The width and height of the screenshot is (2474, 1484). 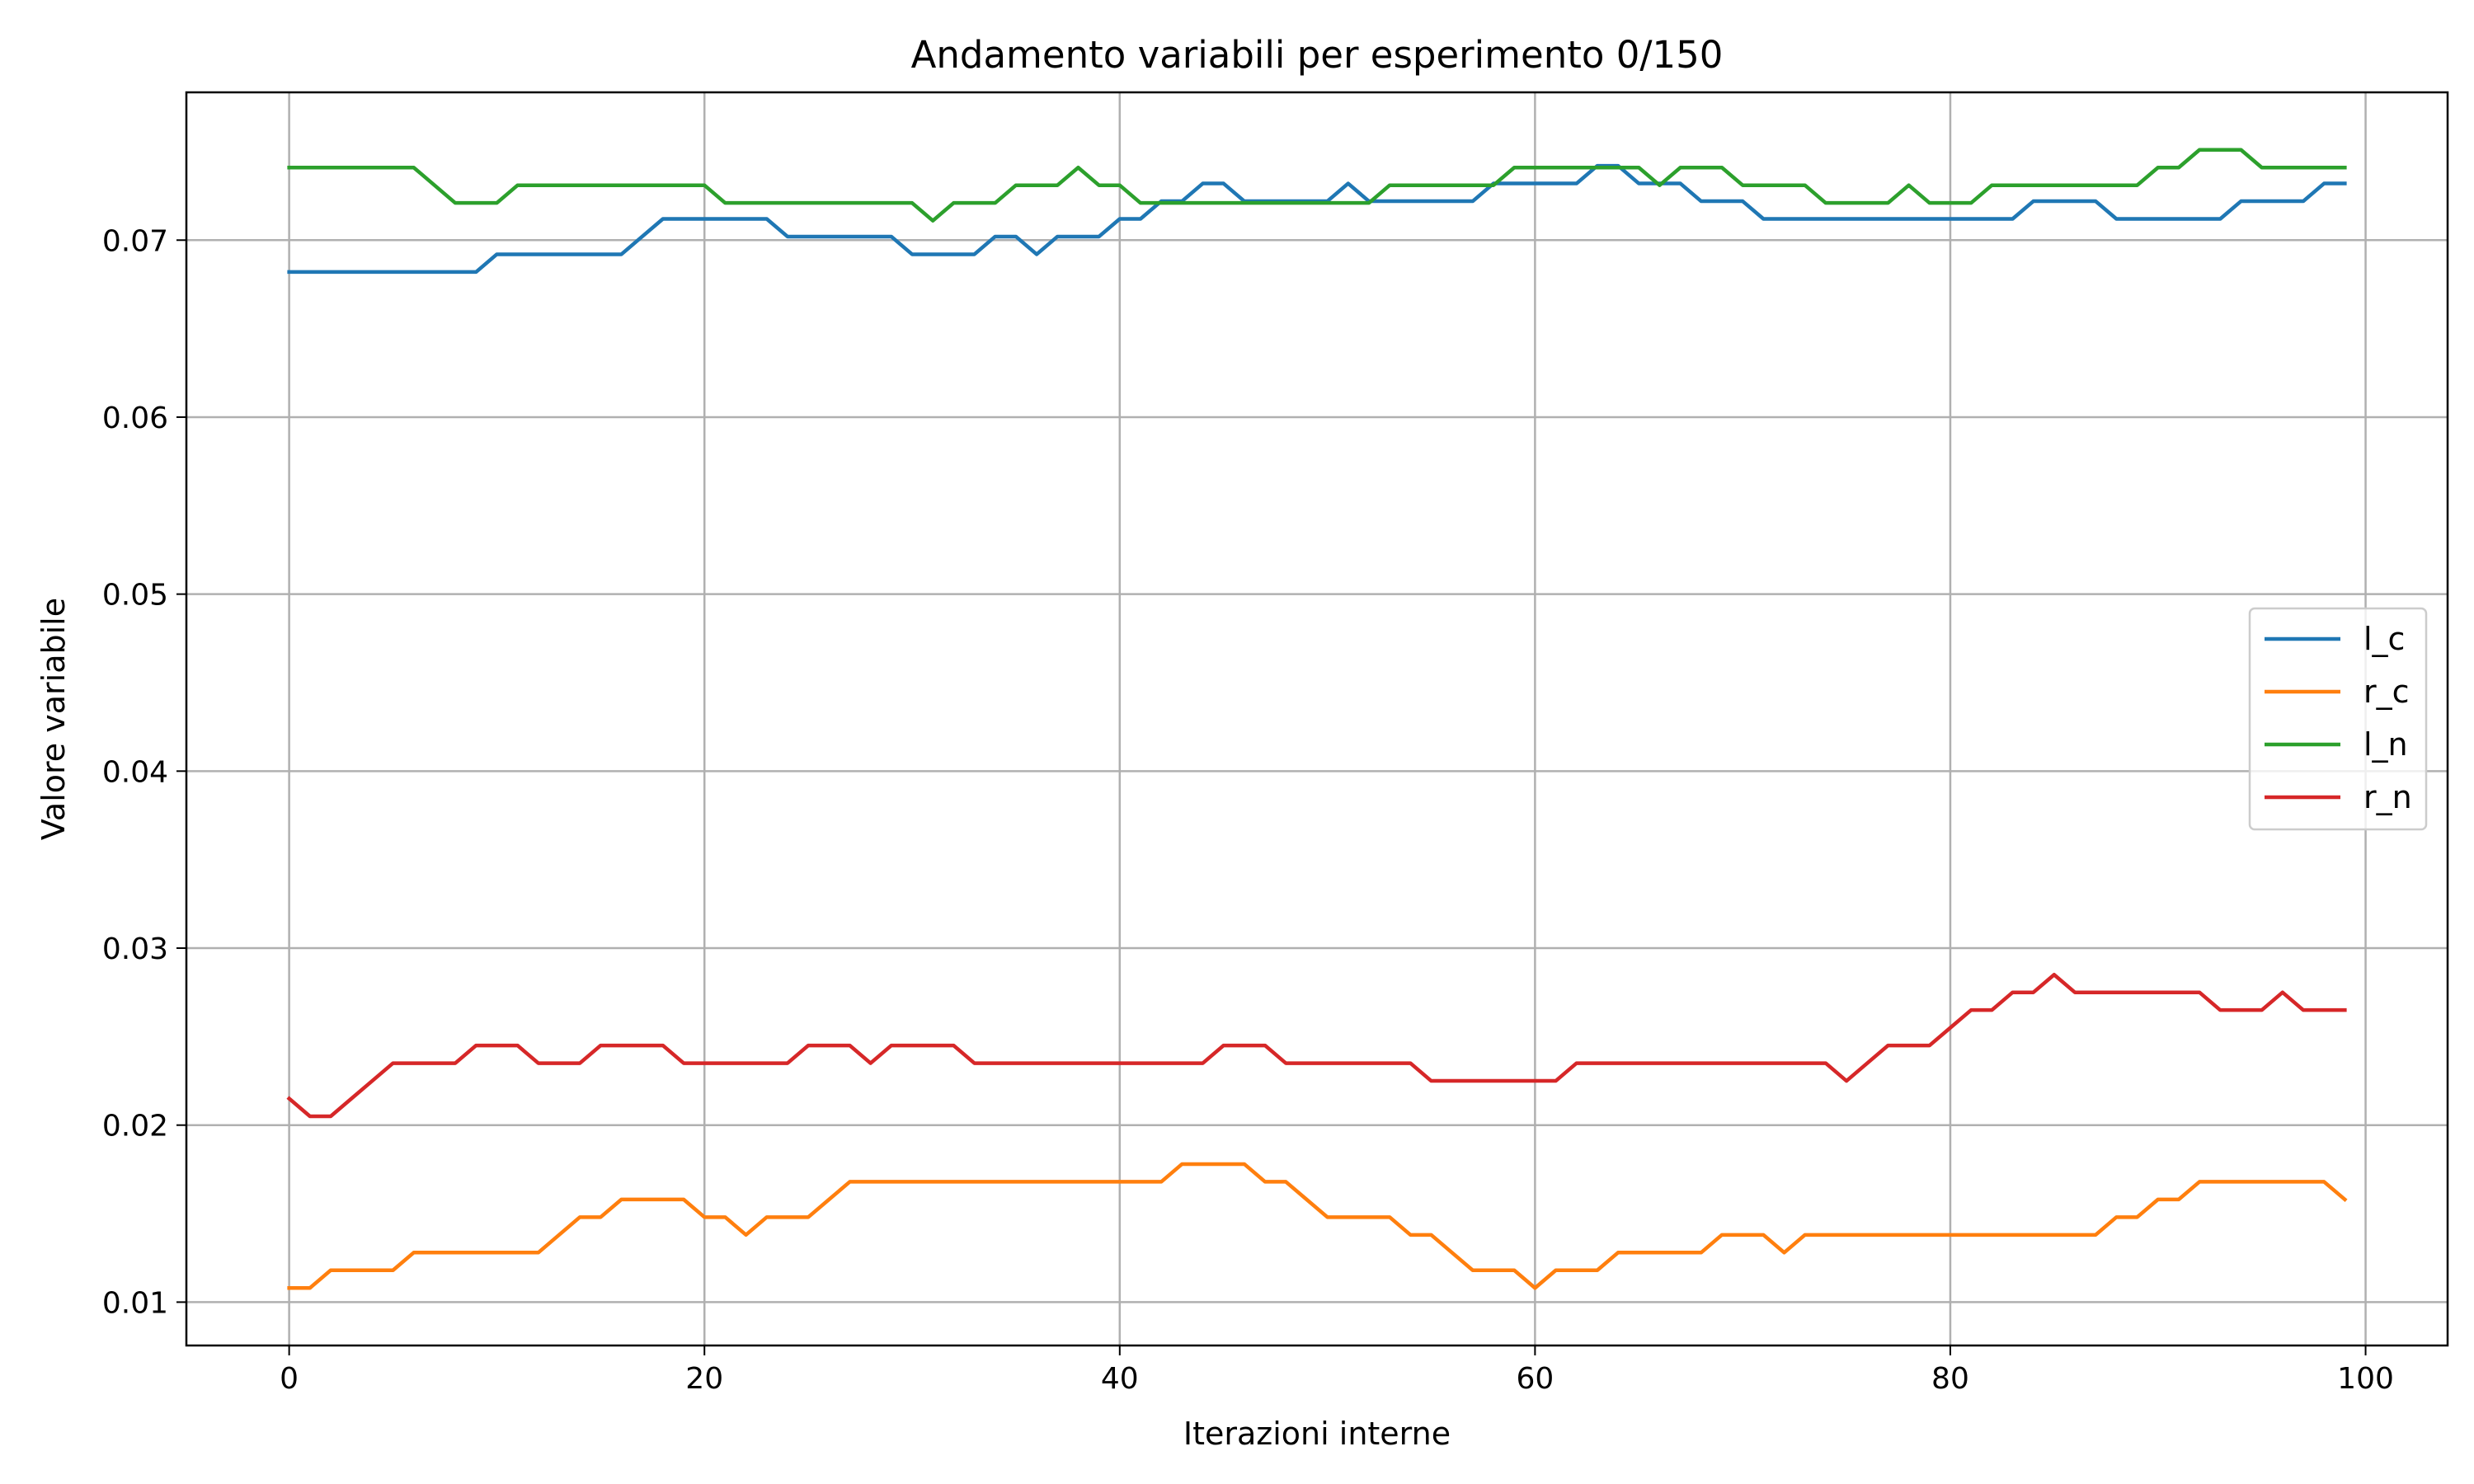 What do you see at coordinates (289, 1379) in the screenshot?
I see `x-tick-label: 0` at bounding box center [289, 1379].